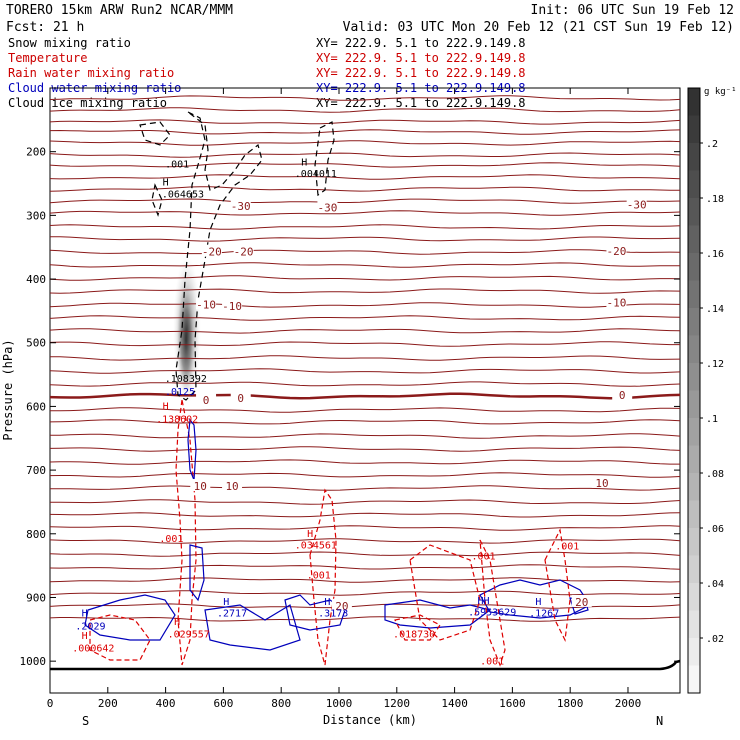 This screenshot has width=740, height=740. I want to click on maximum-label: .0125, so click(180, 392).